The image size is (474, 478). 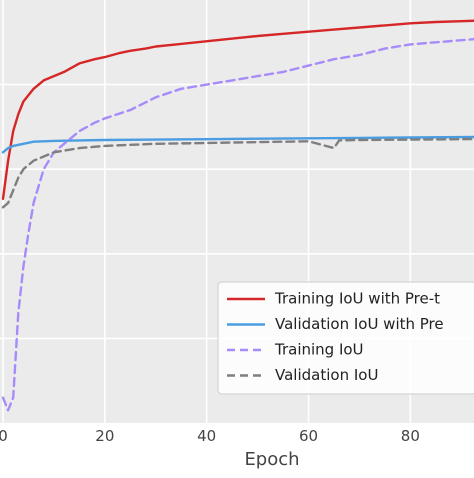 I want to click on legend-label: Training IoU with Pre-t, so click(x=357, y=299).